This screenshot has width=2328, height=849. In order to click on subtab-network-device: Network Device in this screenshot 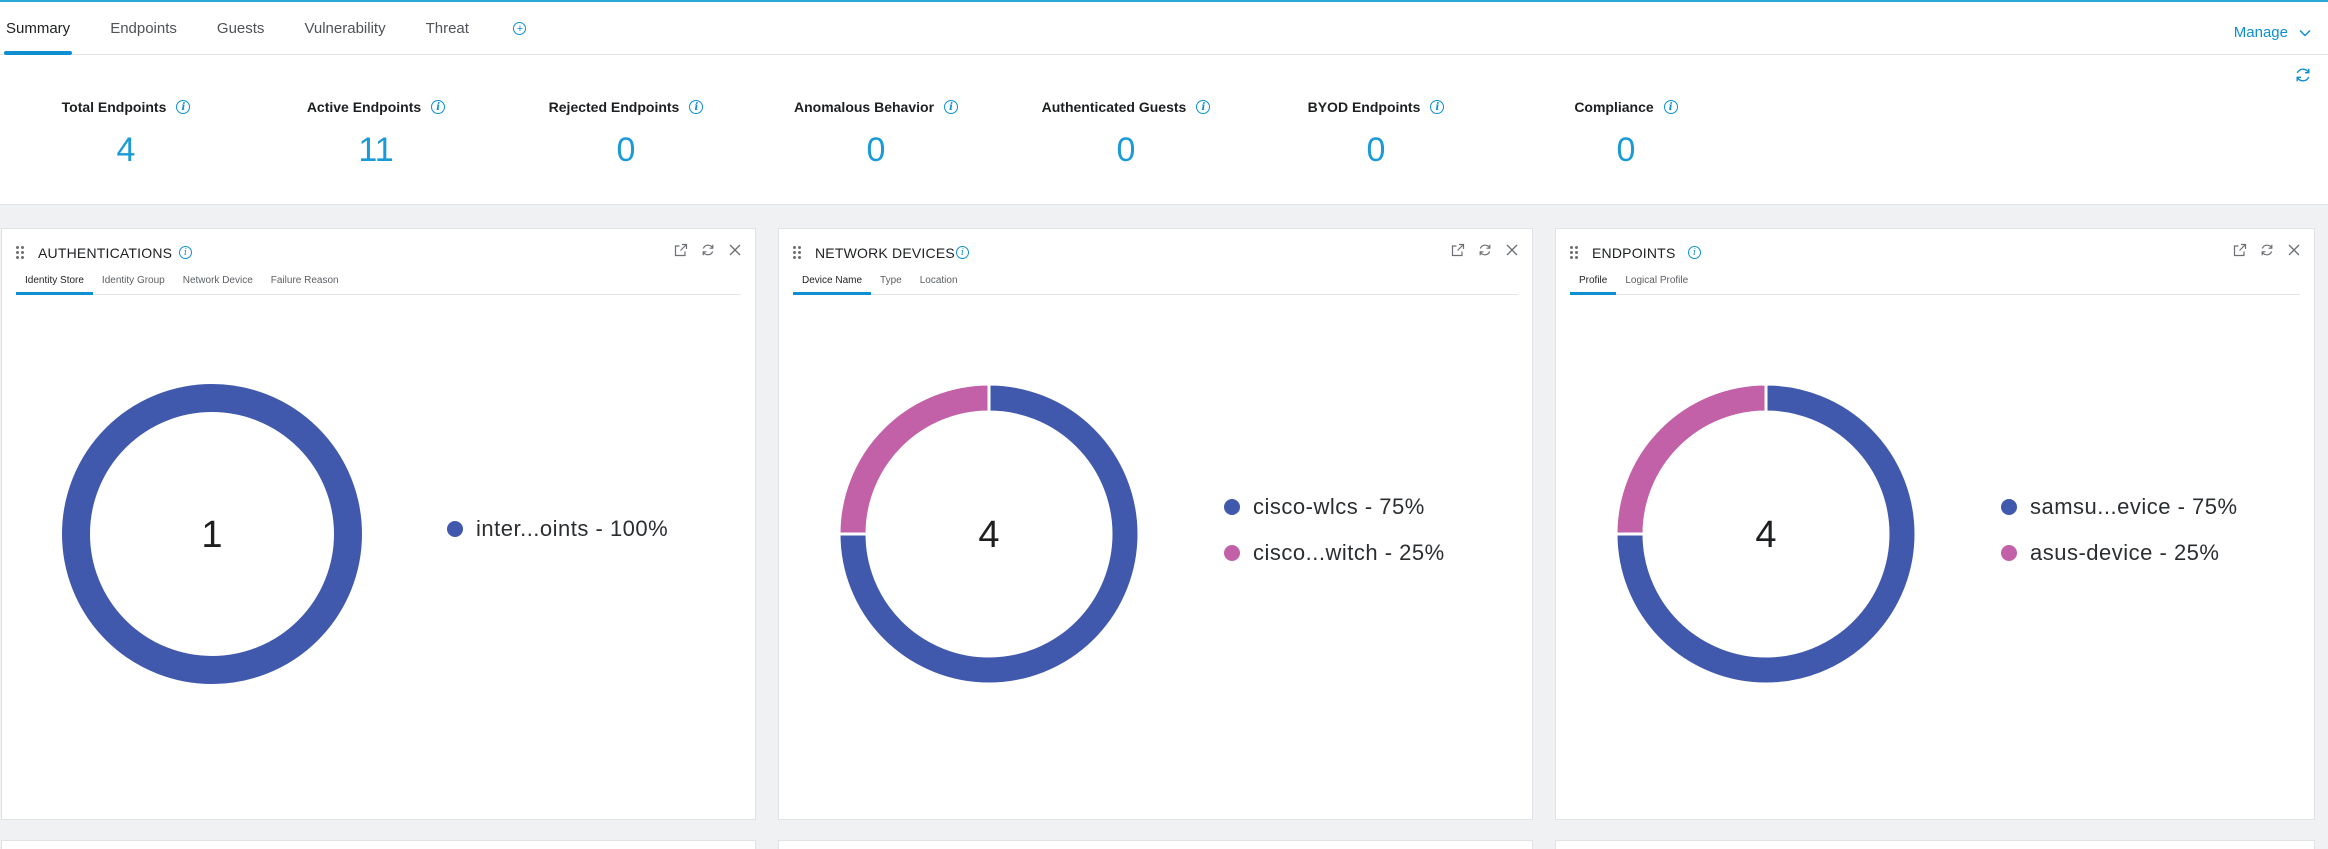, I will do `click(217, 280)`.